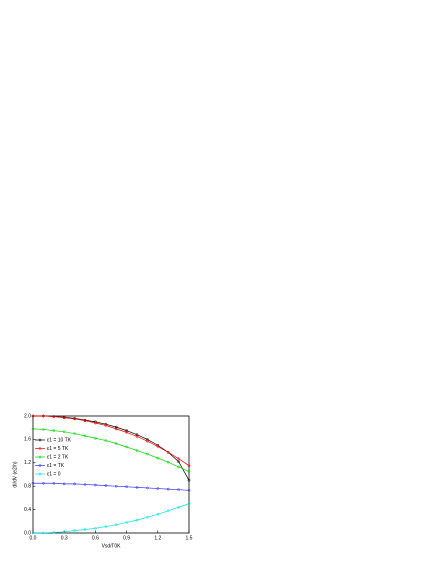 This screenshot has width=436, height=564. What do you see at coordinates (27, 416) in the screenshot?
I see `y-tick-label: 2.0` at bounding box center [27, 416].